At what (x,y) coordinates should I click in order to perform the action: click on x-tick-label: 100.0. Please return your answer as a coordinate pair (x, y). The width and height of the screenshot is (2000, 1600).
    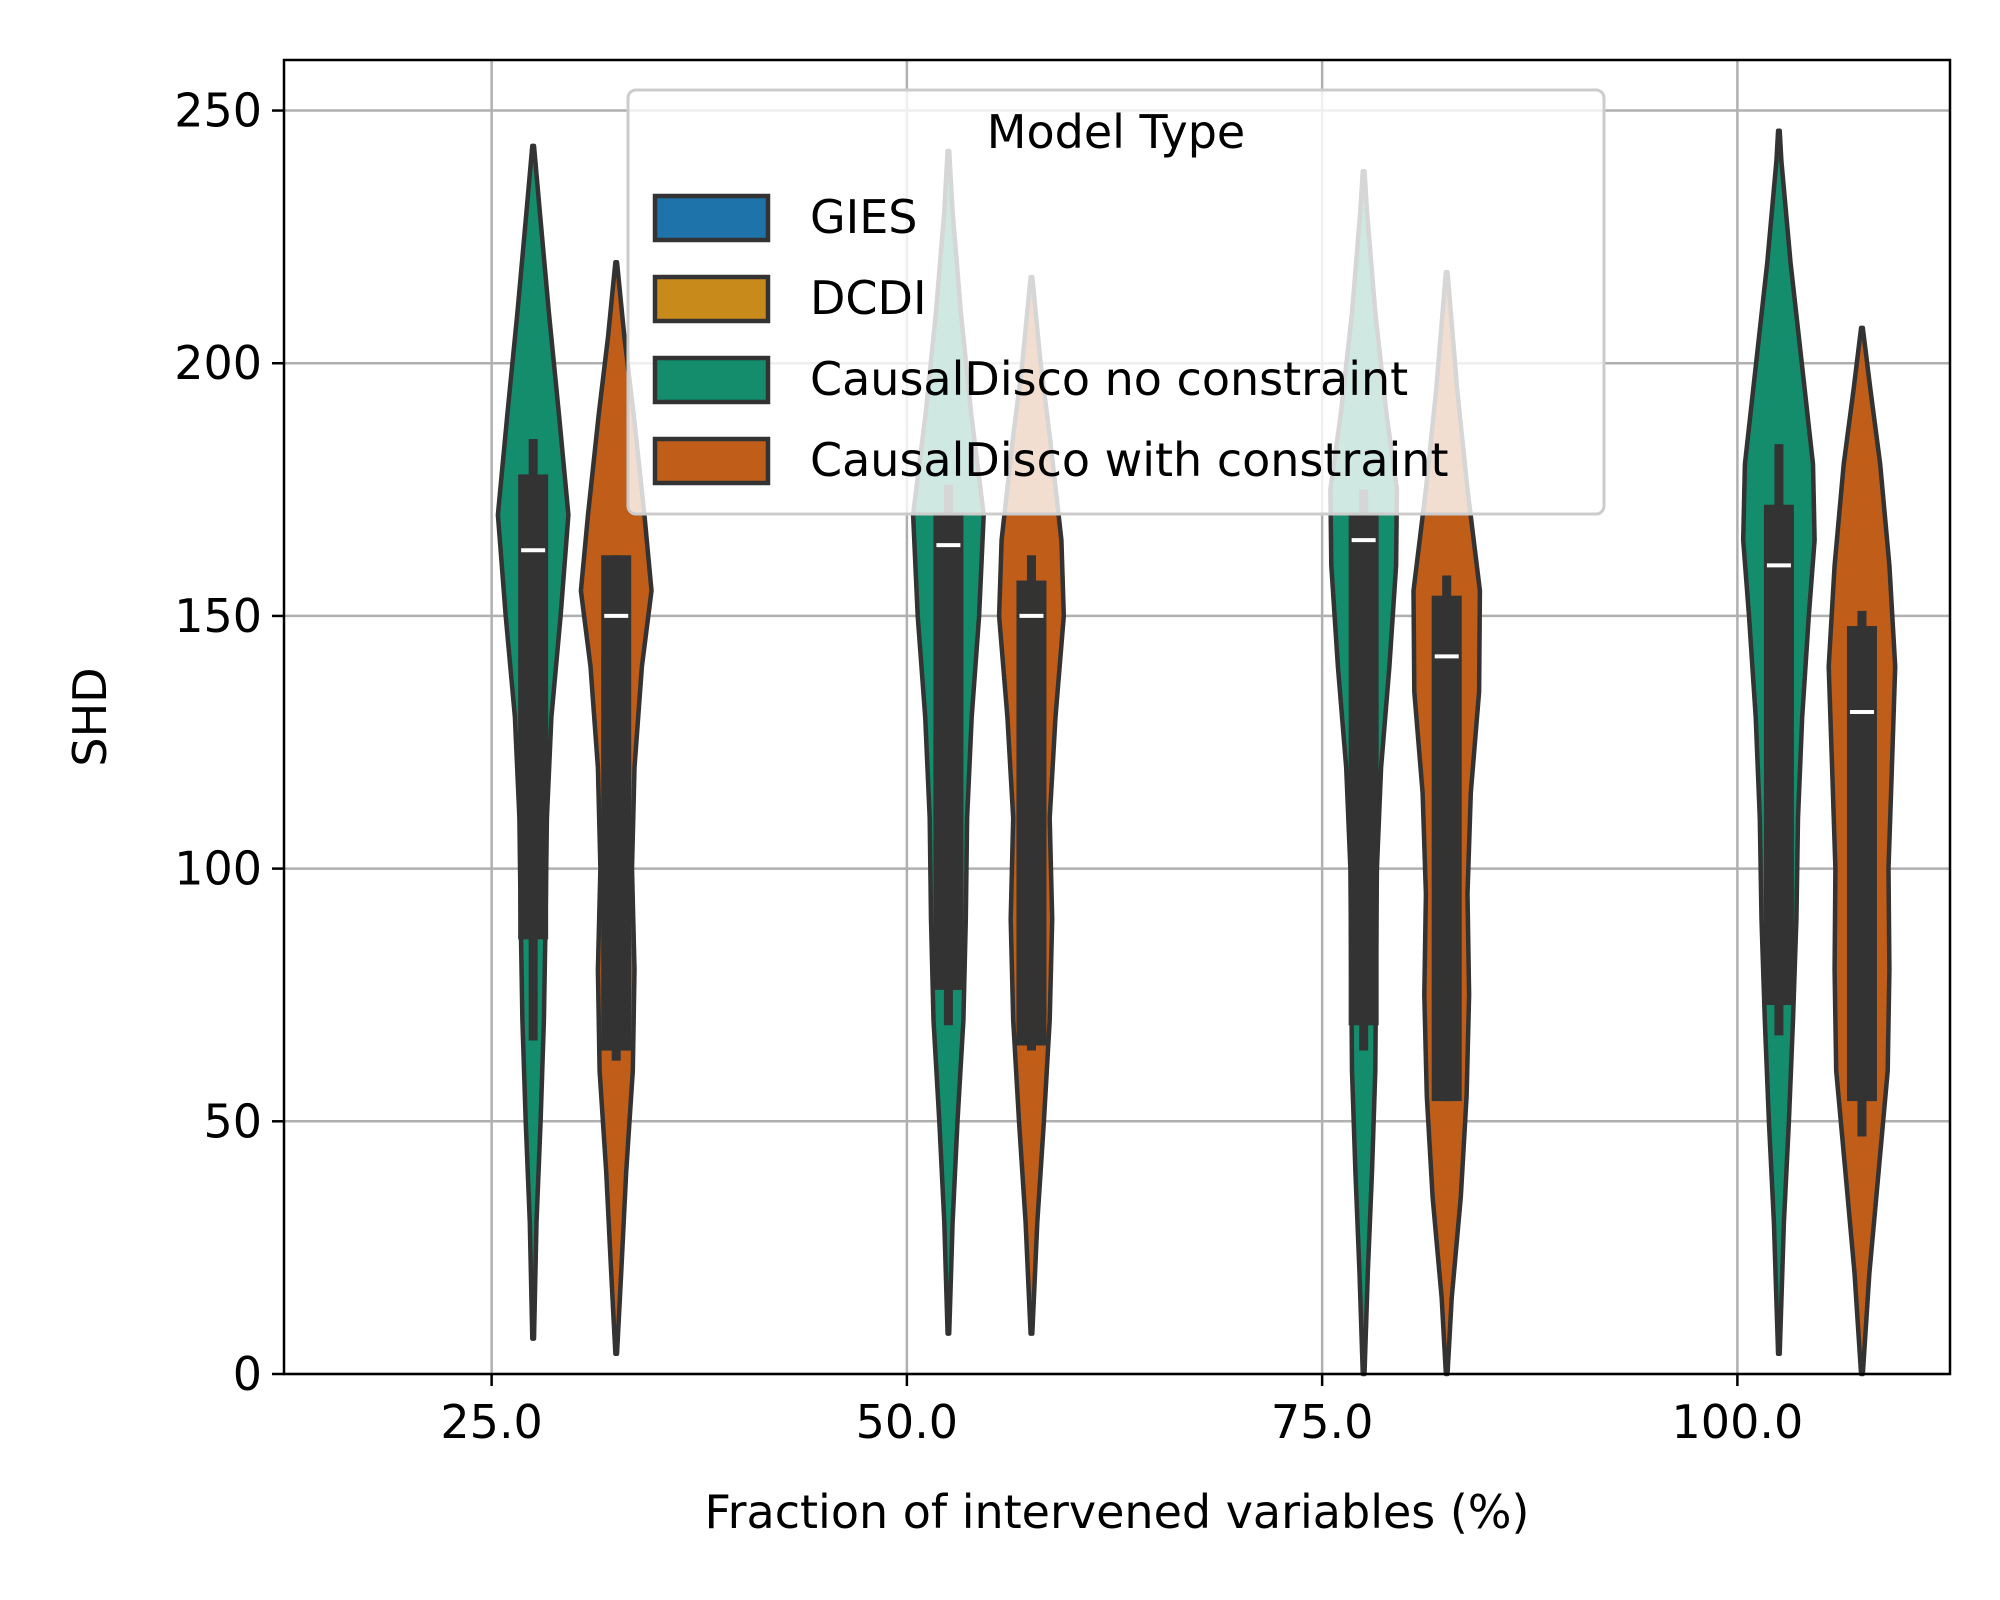
    Looking at the image, I should click on (1738, 1422).